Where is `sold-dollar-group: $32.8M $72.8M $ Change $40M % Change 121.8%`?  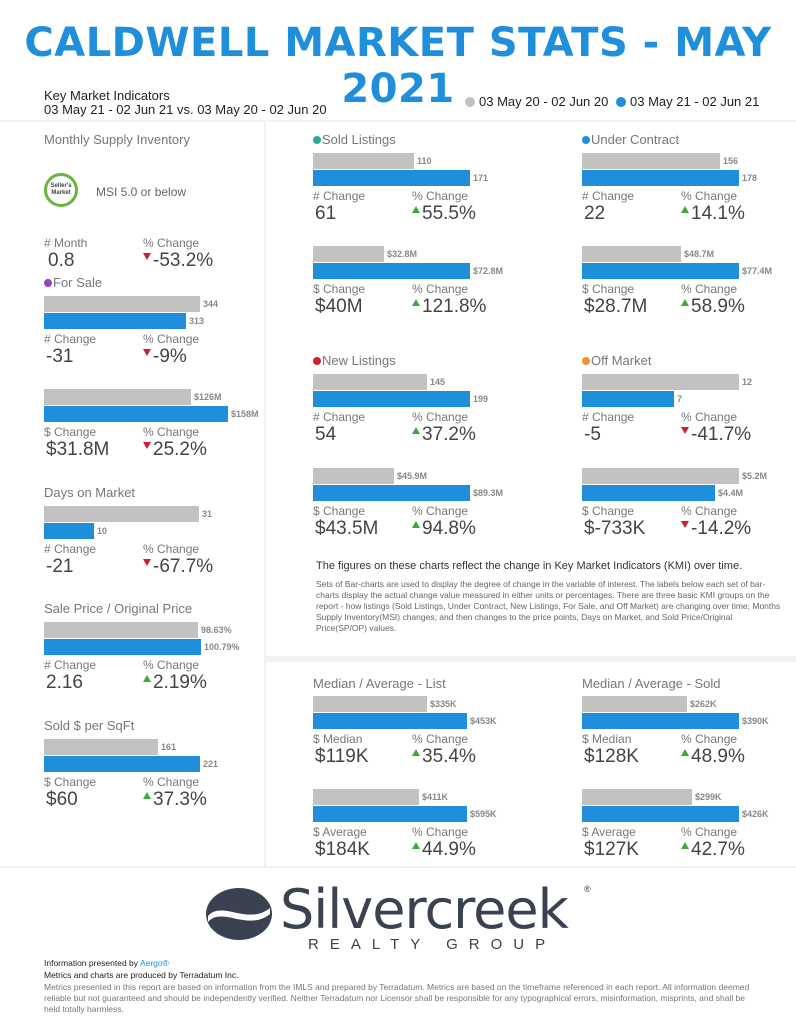
sold-dollar-group: $32.8M $72.8M $ Change $40M % Change 121.8% is located at coordinates (413, 281).